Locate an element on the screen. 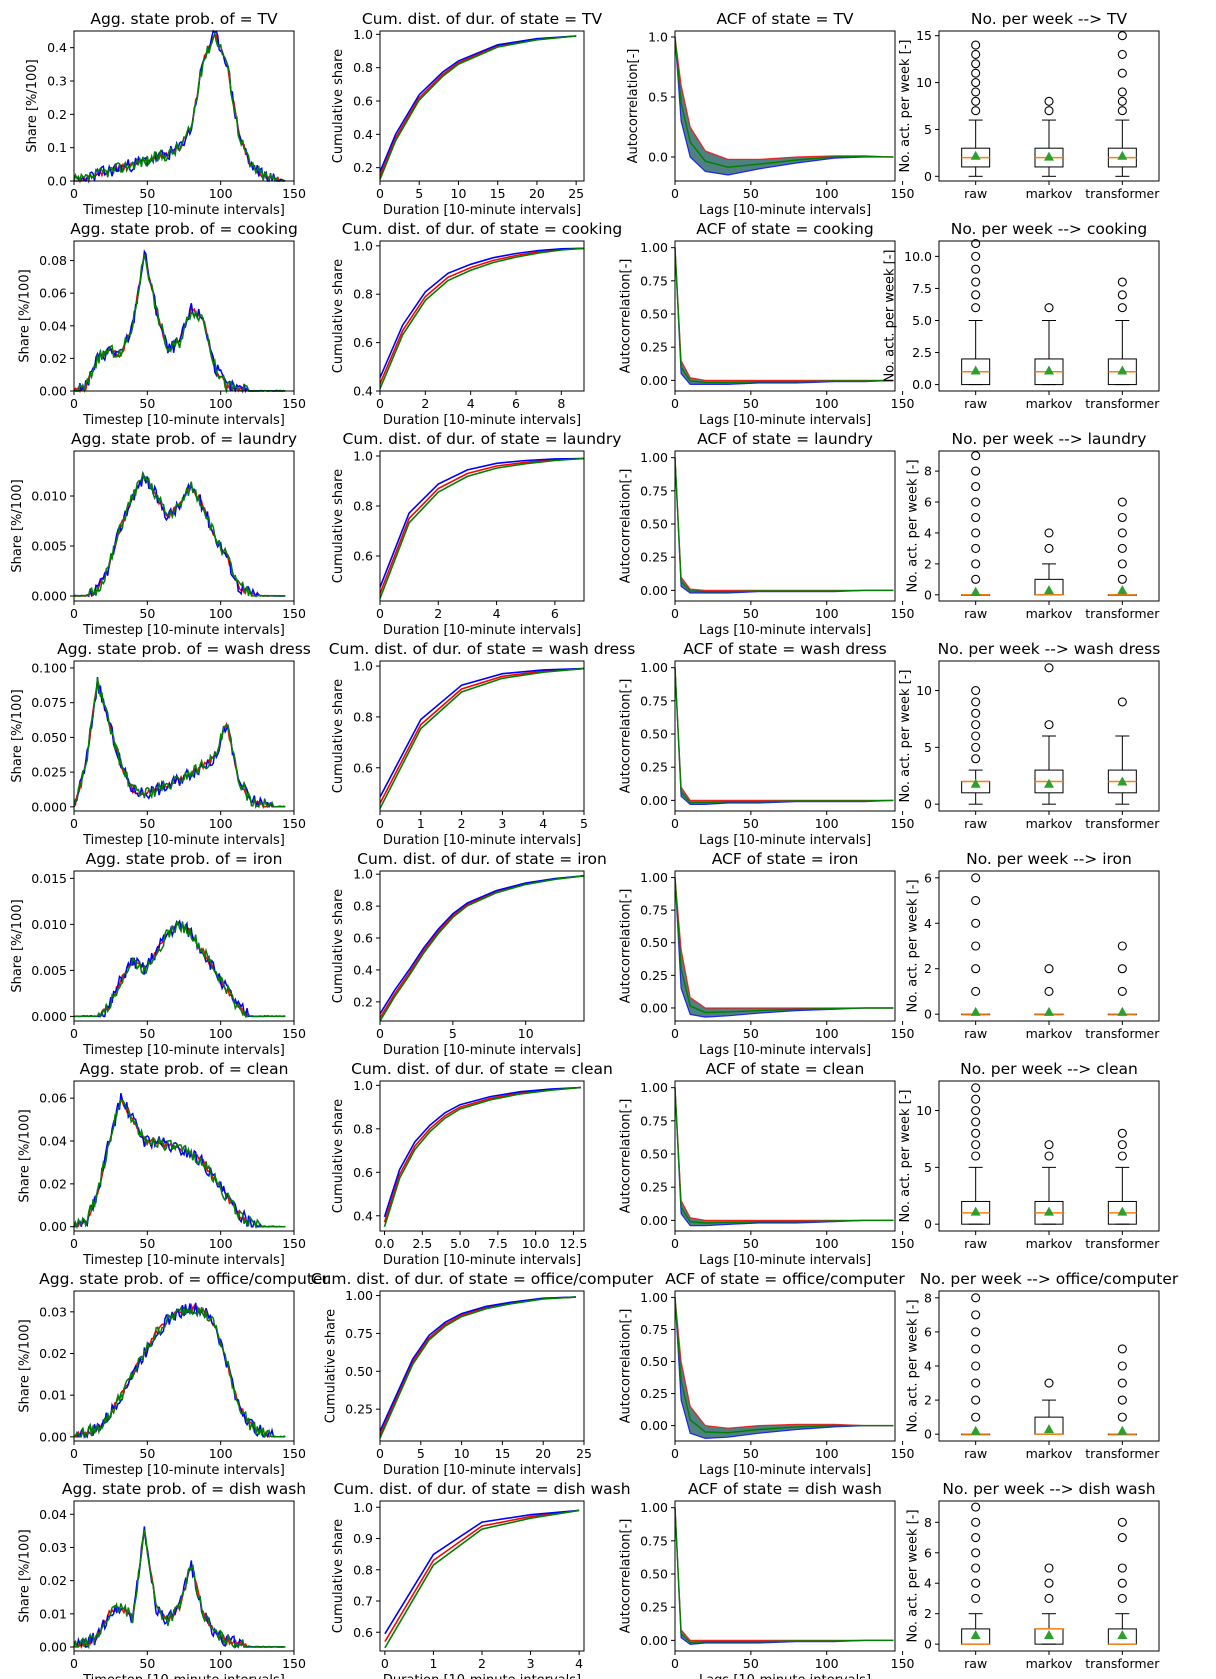  x-tick-label: transformer is located at coordinates (1122, 613).